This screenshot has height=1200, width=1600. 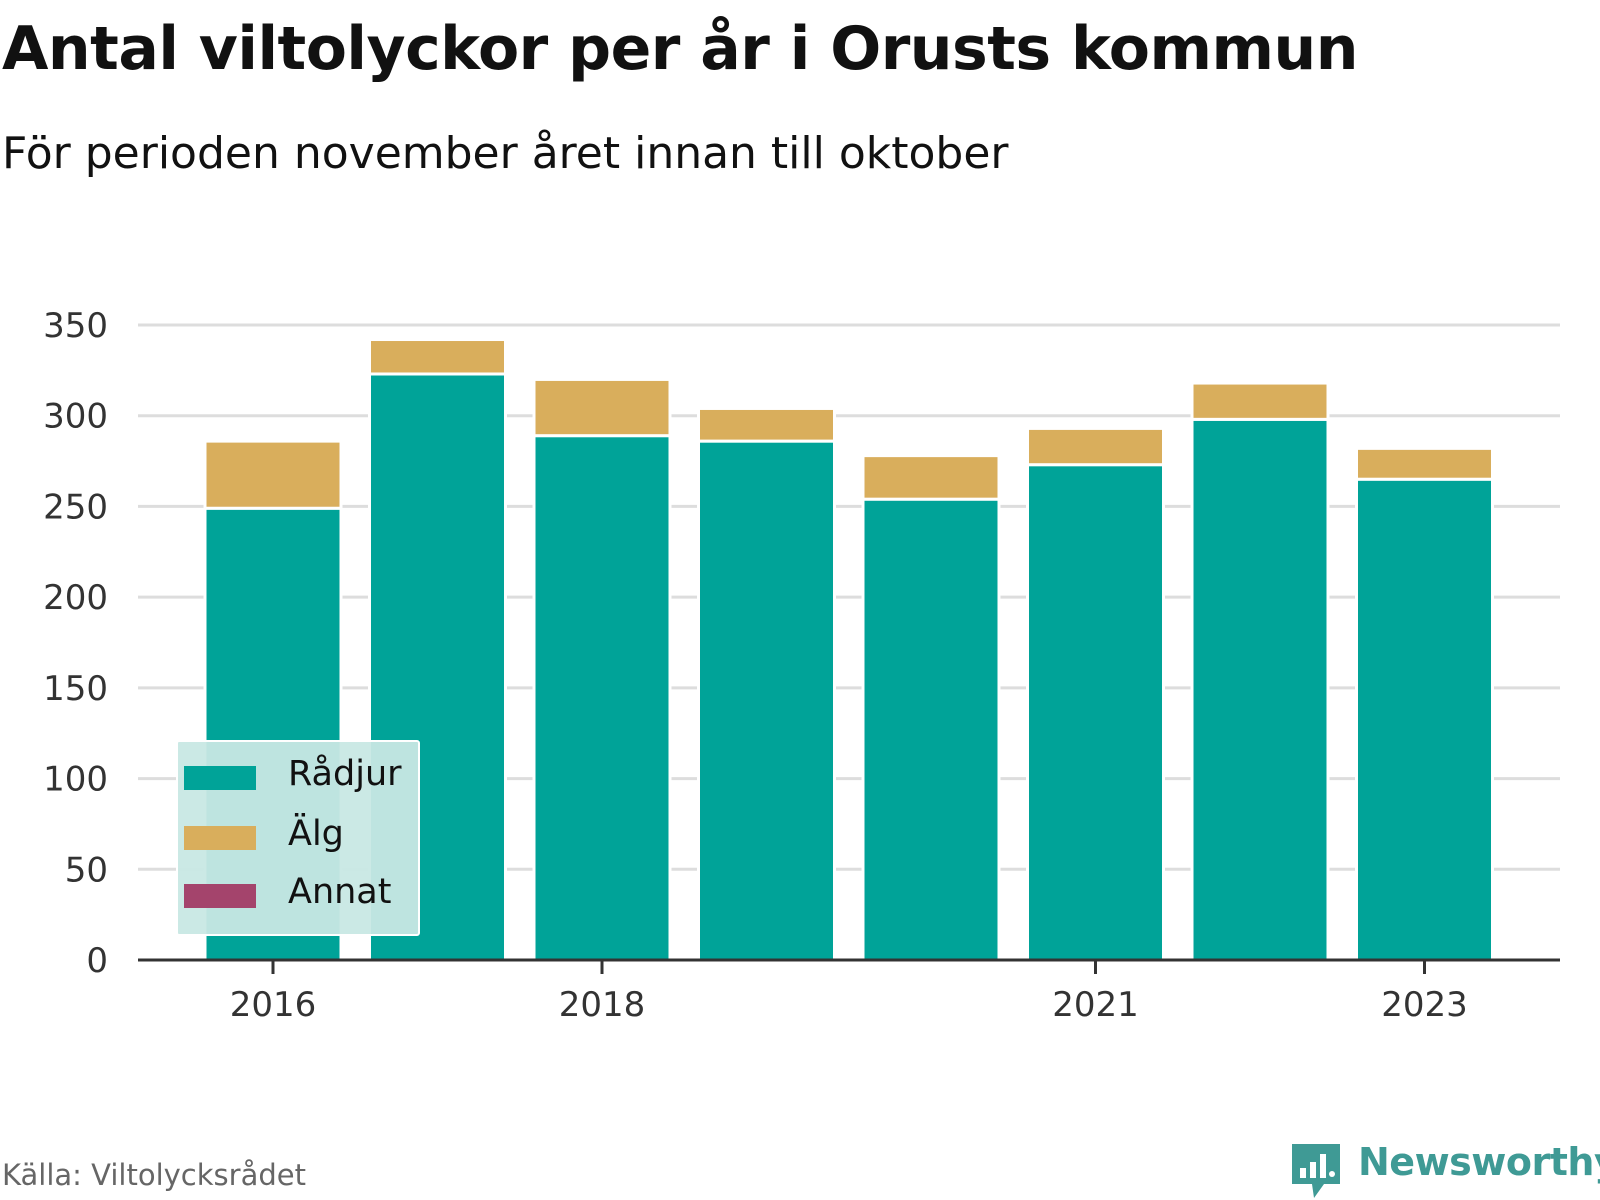 What do you see at coordinates (220, 838) in the screenshot?
I see `legend-swatch-alg` at bounding box center [220, 838].